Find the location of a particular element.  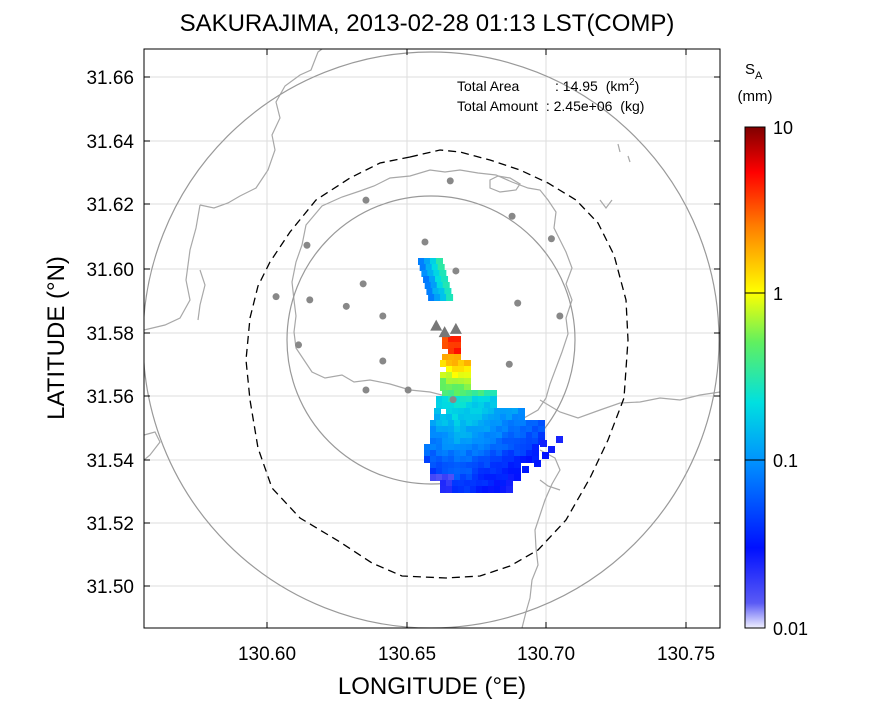

colorbar-tick-label: 0.01 is located at coordinates (790, 629).